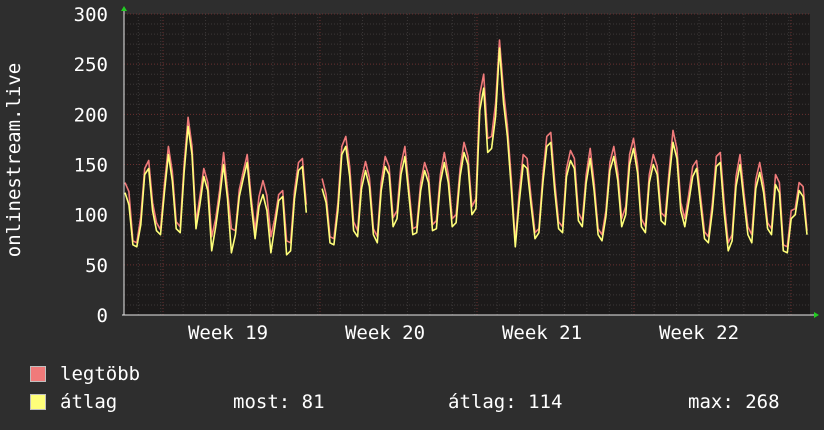 The width and height of the screenshot is (824, 430). Describe the element at coordinates (816, 315) in the screenshot. I see `x-axis-arrow` at that location.